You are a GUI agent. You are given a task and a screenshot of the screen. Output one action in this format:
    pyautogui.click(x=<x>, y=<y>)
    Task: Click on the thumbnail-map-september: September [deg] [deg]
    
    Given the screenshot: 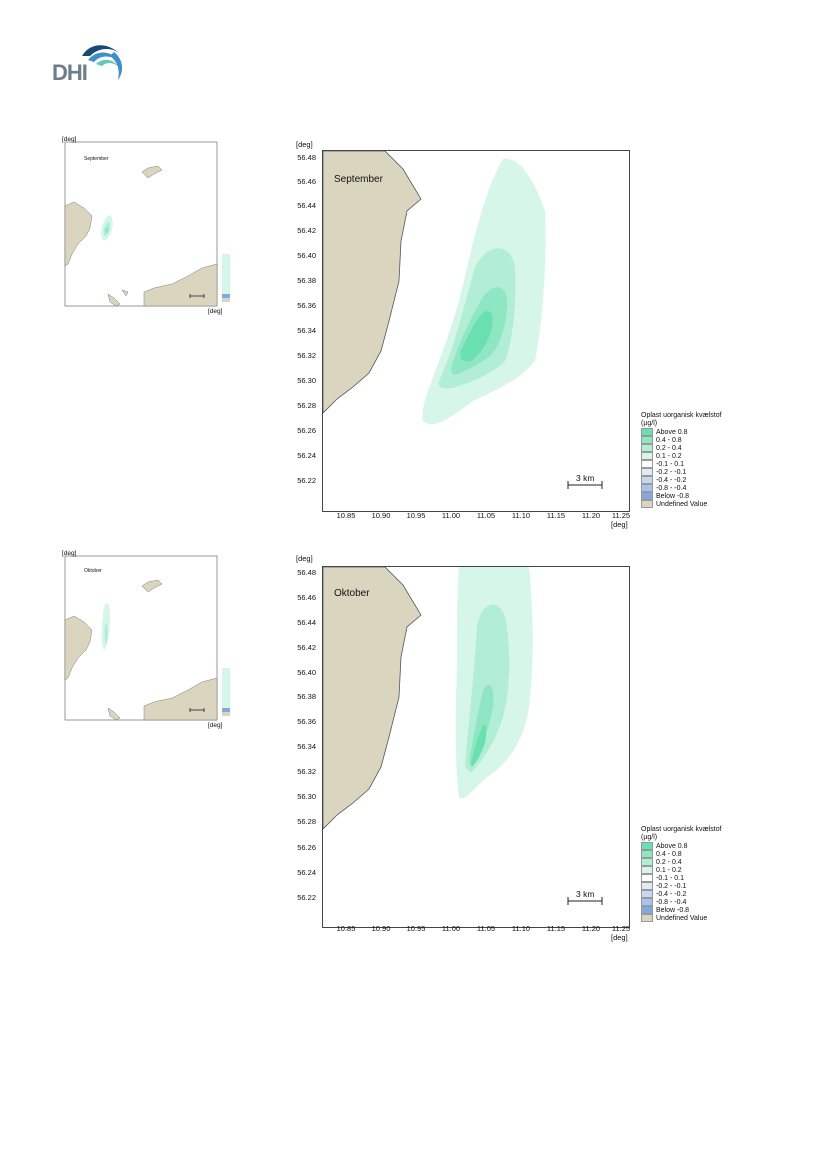 What is the action you would take?
    pyautogui.click(x=173, y=229)
    